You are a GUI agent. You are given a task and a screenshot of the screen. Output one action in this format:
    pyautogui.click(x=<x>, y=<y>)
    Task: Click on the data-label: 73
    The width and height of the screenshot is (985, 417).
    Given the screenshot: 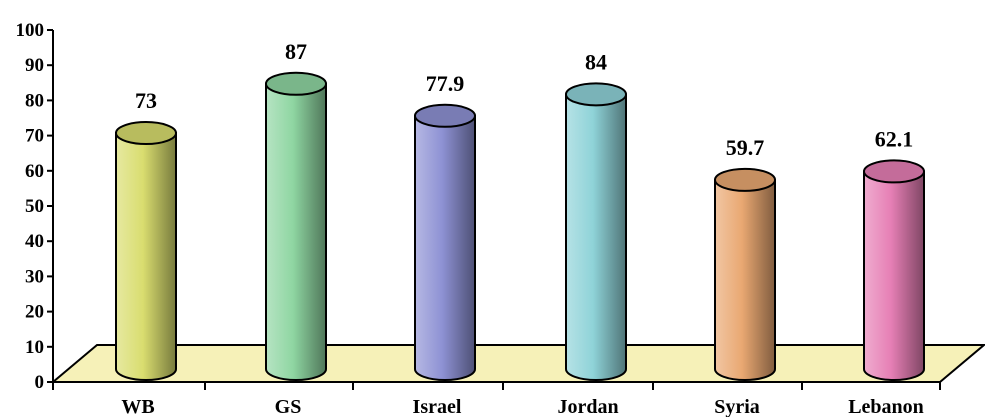 What is the action you would take?
    pyautogui.click(x=146, y=100)
    